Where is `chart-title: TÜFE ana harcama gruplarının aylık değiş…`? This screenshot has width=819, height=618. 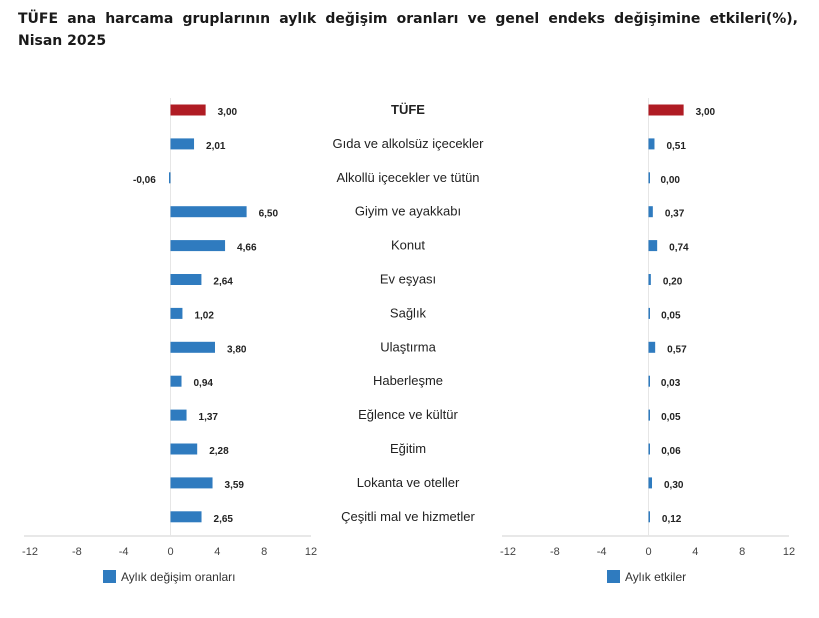
chart-title: TÜFE ana harcama gruplarının aylık değiş… is located at coordinates (408, 30).